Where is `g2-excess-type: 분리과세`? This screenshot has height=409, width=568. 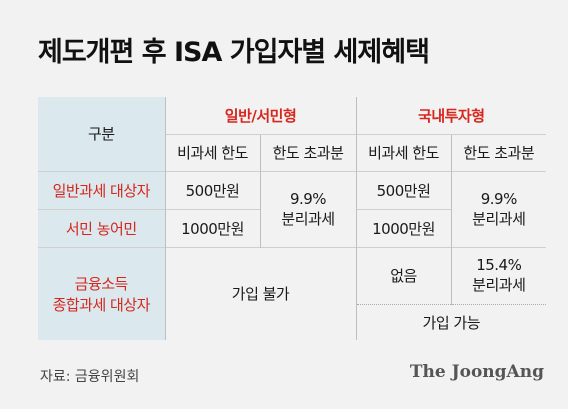 g2-excess-type: 분리과세 is located at coordinates (499, 218).